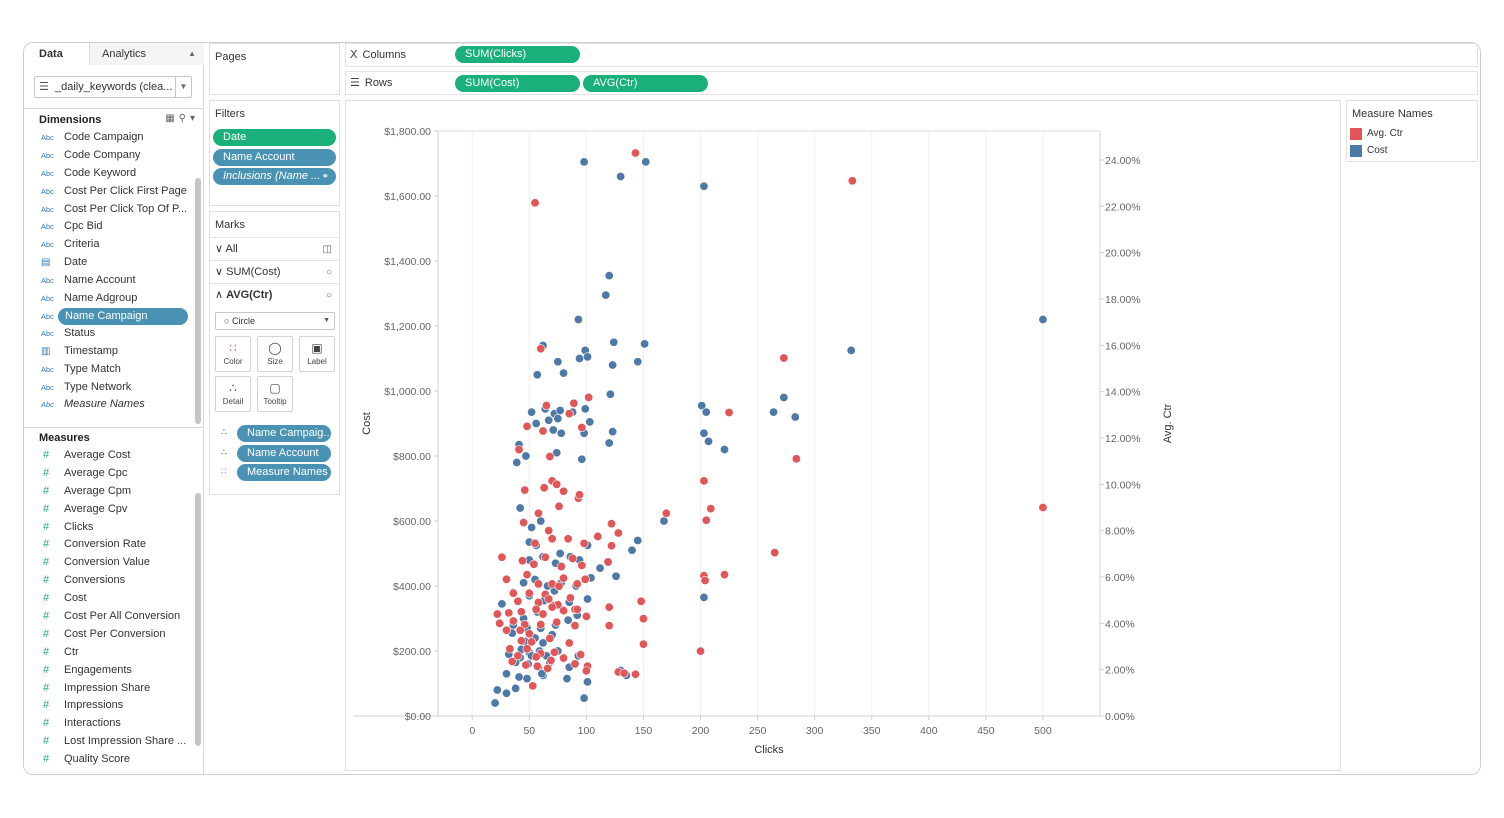 This screenshot has height=818, width=1504. I want to click on measure-field: # Average Cpc, so click(109, 474).